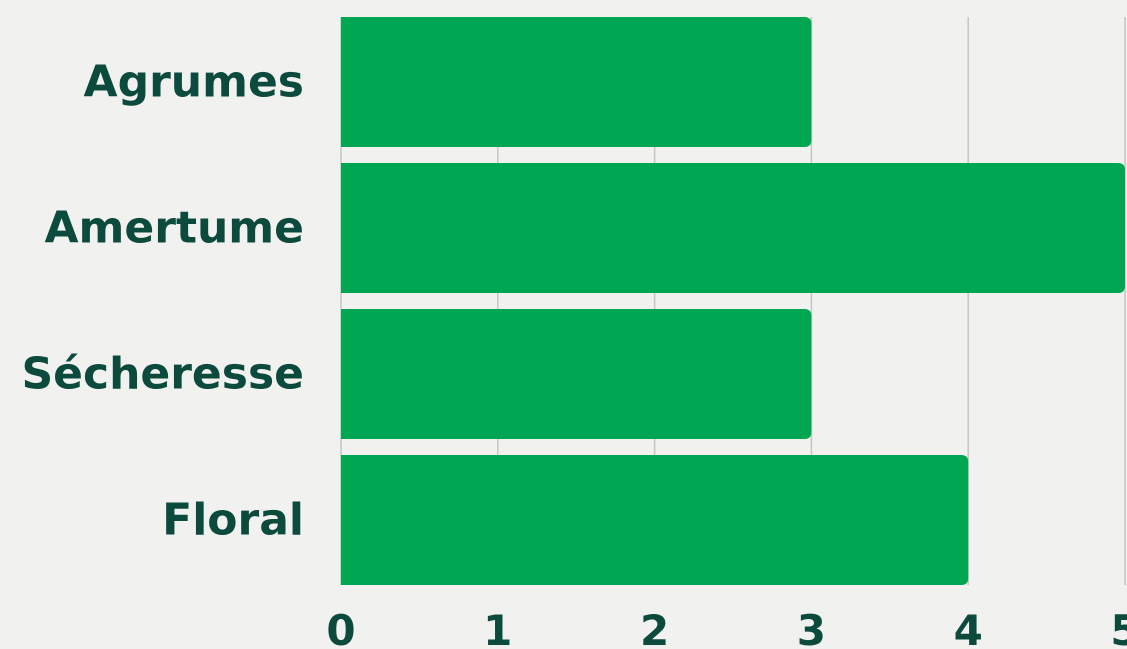 The height and width of the screenshot is (649, 1127). Describe the element at coordinates (733, 228) in the screenshot. I see `bar-amertume` at that location.